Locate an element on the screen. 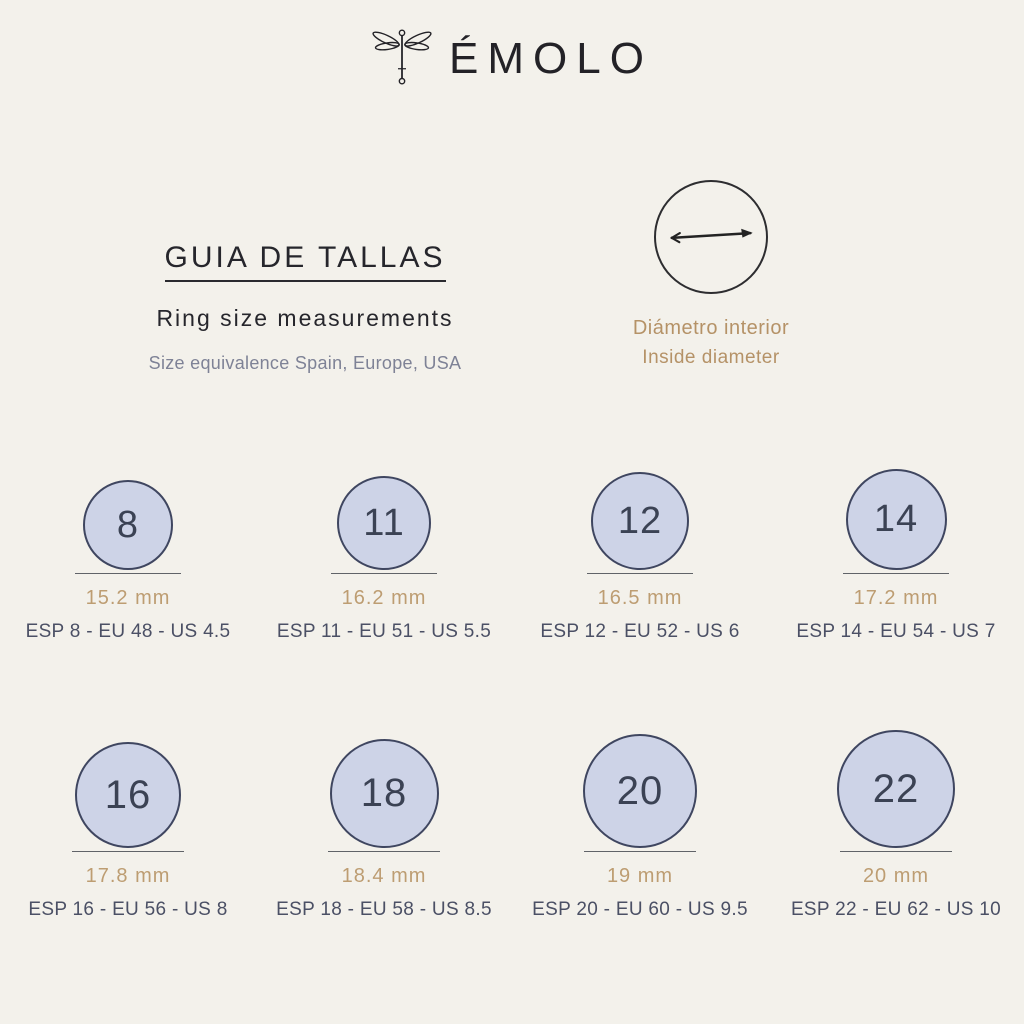 The width and height of the screenshot is (1024, 1024). ring-size-number: 20 is located at coordinates (640, 790).